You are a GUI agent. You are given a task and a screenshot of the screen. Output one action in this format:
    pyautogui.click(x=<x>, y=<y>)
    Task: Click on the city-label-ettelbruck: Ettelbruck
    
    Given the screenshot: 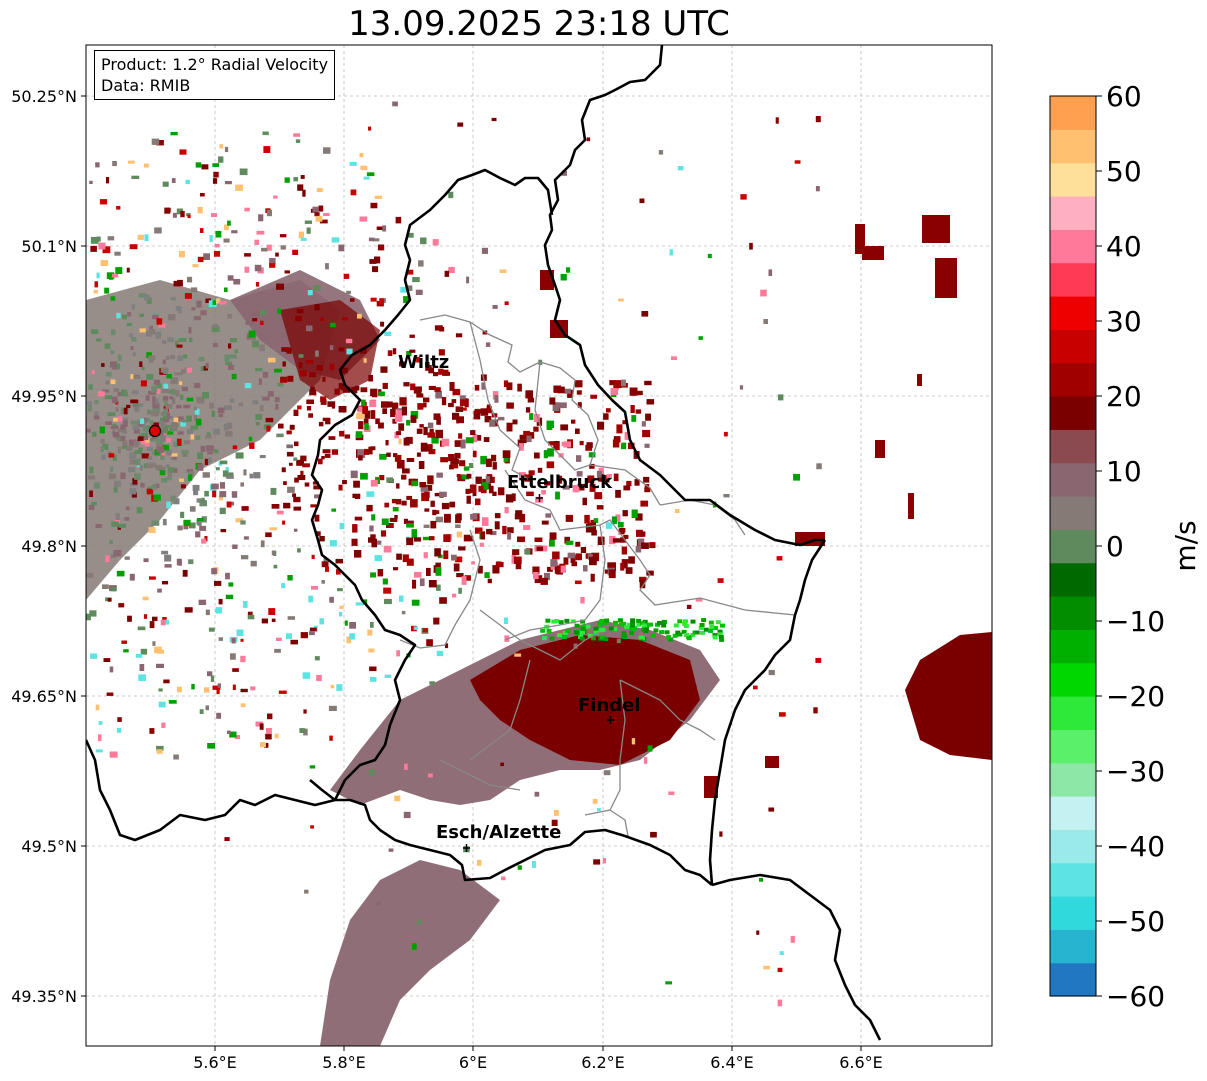 What is the action you would take?
    pyautogui.click(x=560, y=482)
    